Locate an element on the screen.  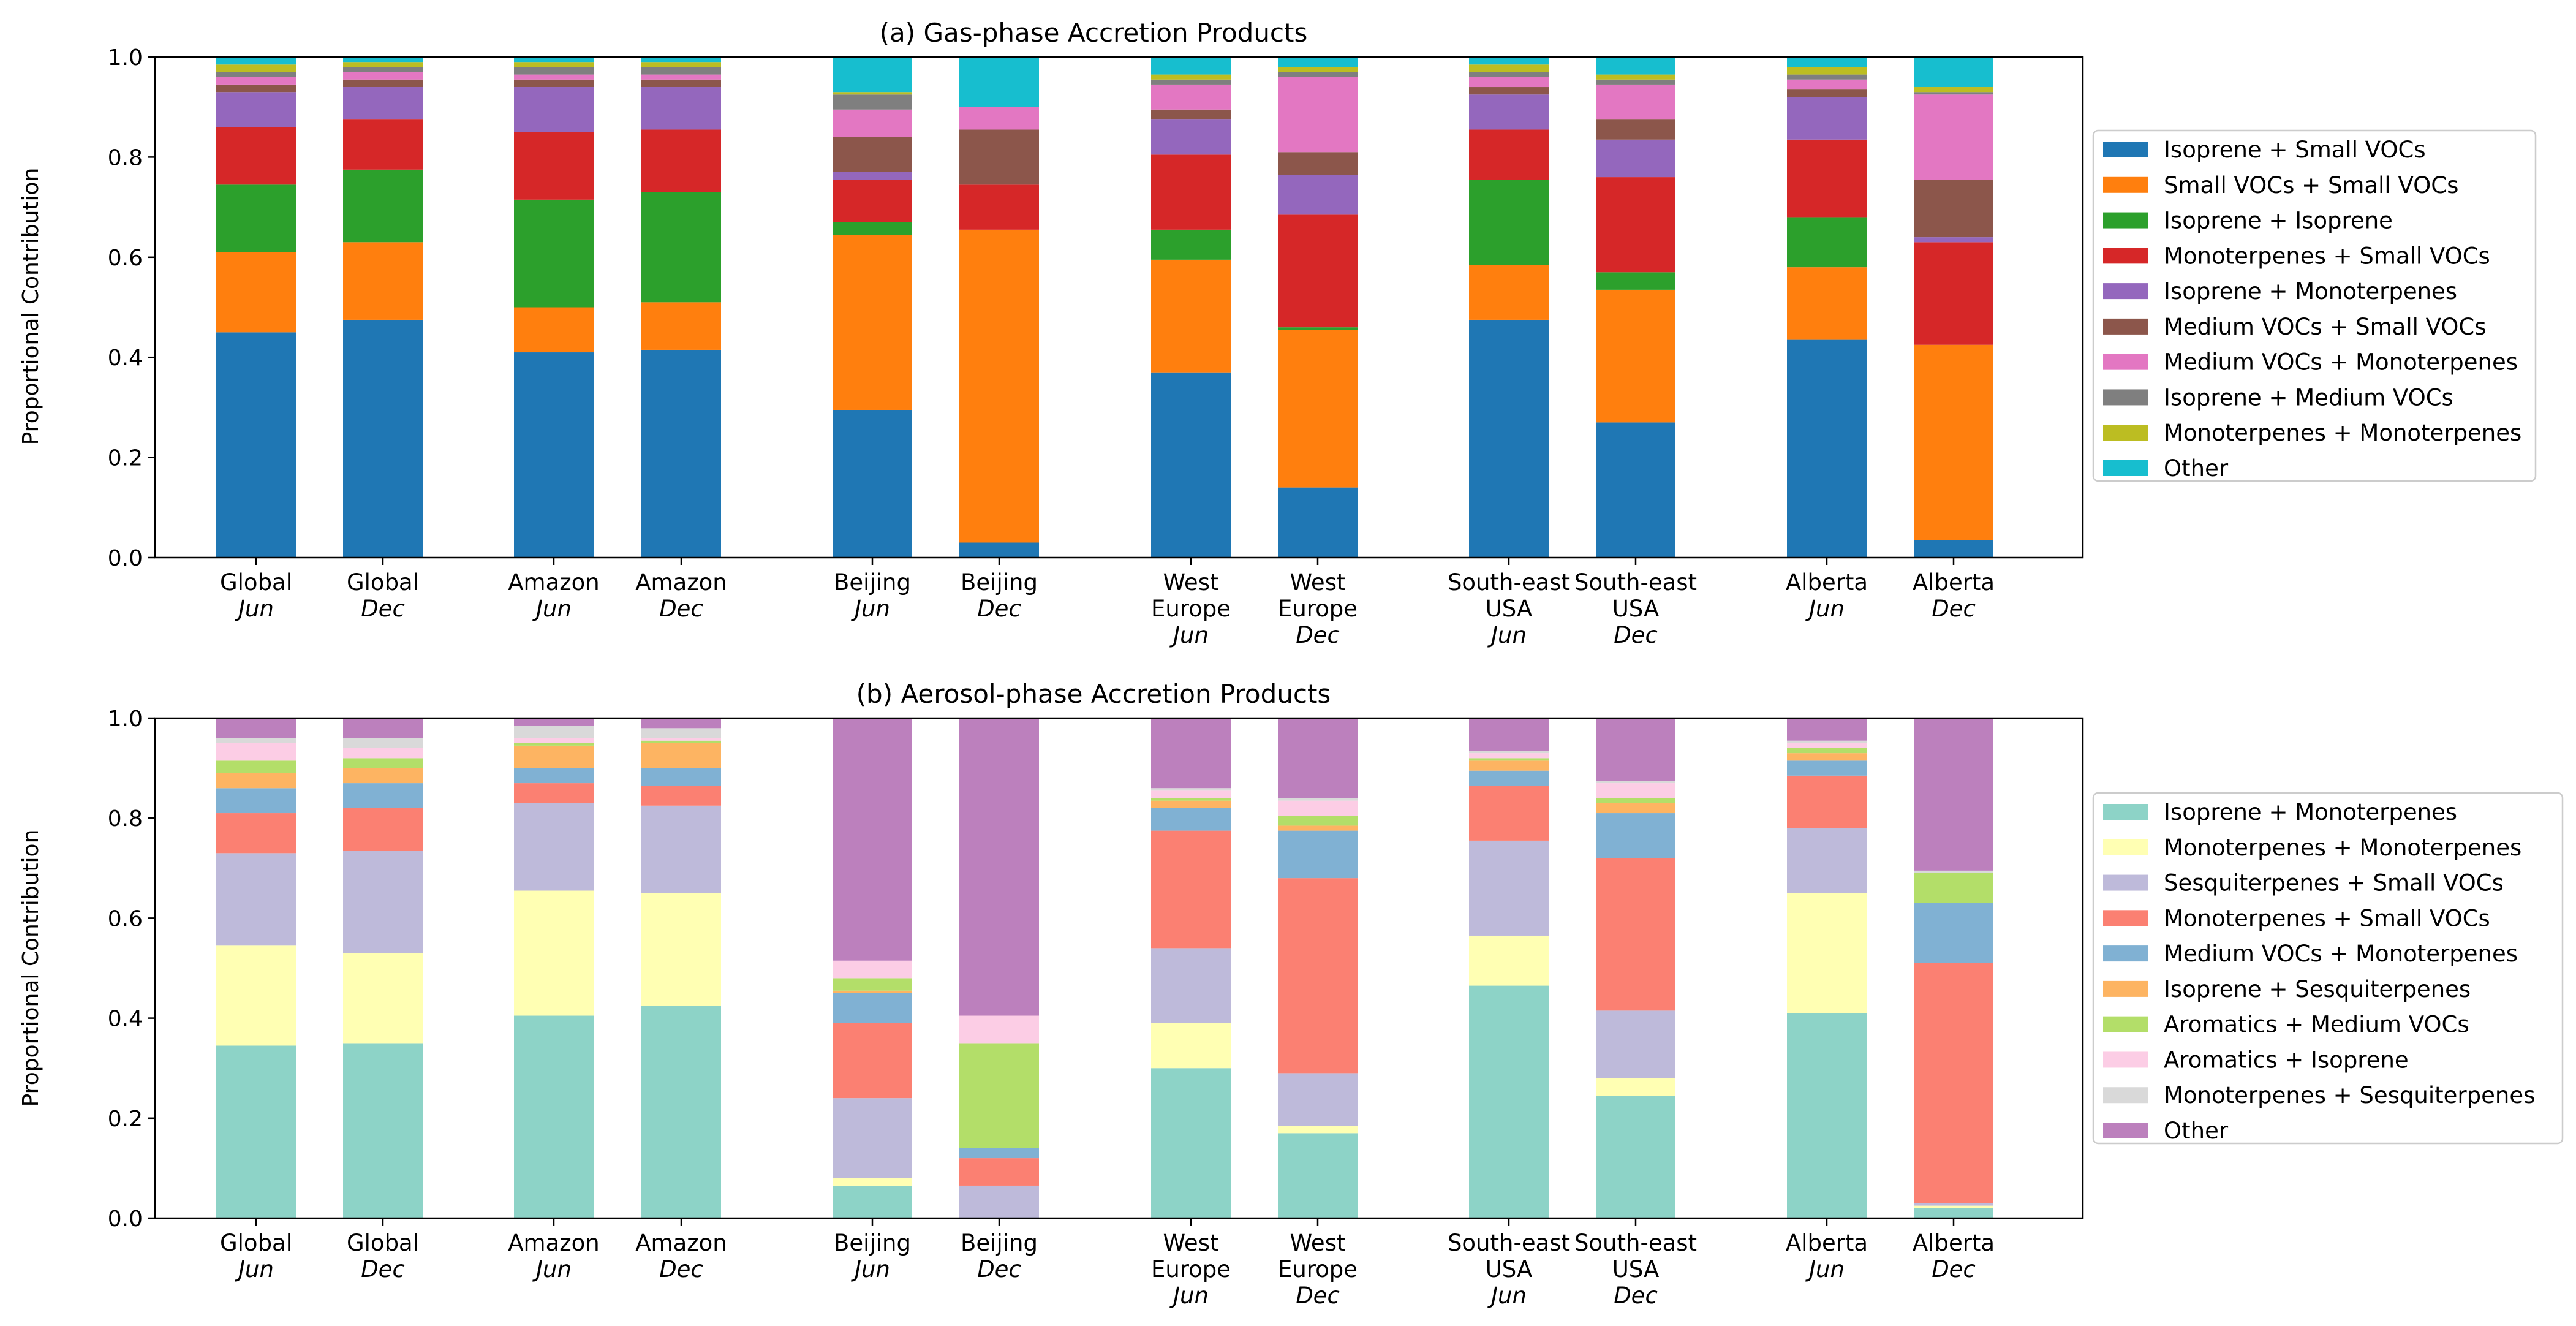
bar-segment-other-west-europe-jun is located at coordinates (1191, 753).